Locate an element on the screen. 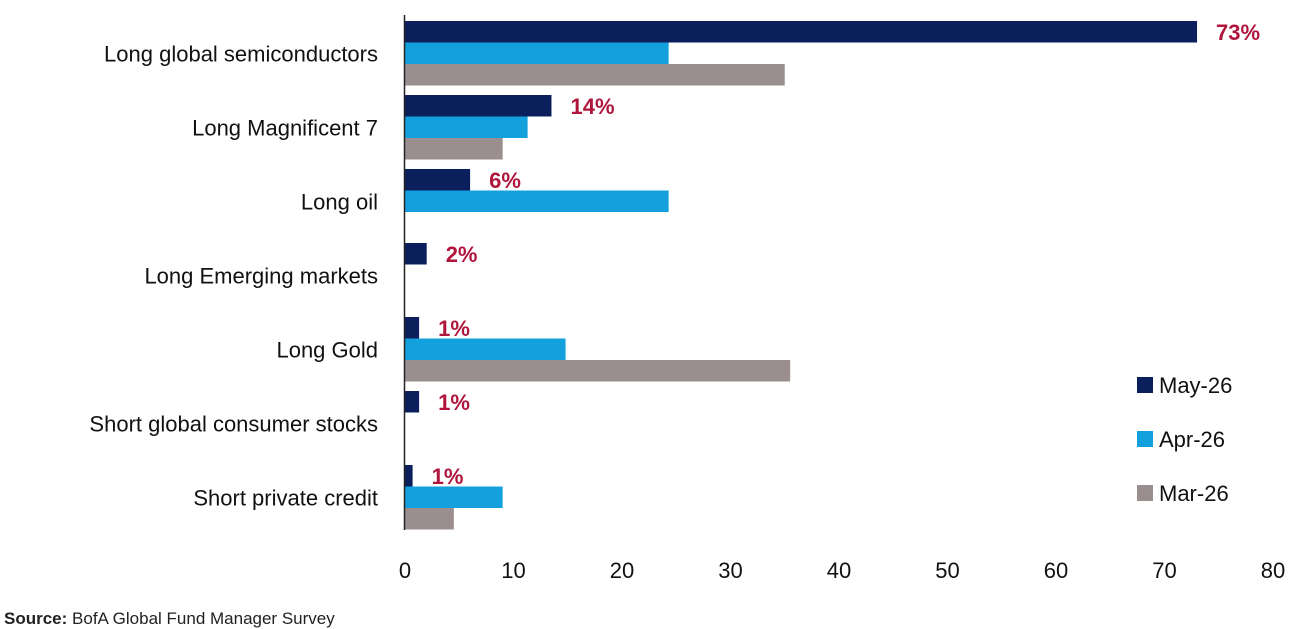 This screenshot has width=1302, height=629. legend-label-apr-26: Apr-26 is located at coordinates (1192, 439).